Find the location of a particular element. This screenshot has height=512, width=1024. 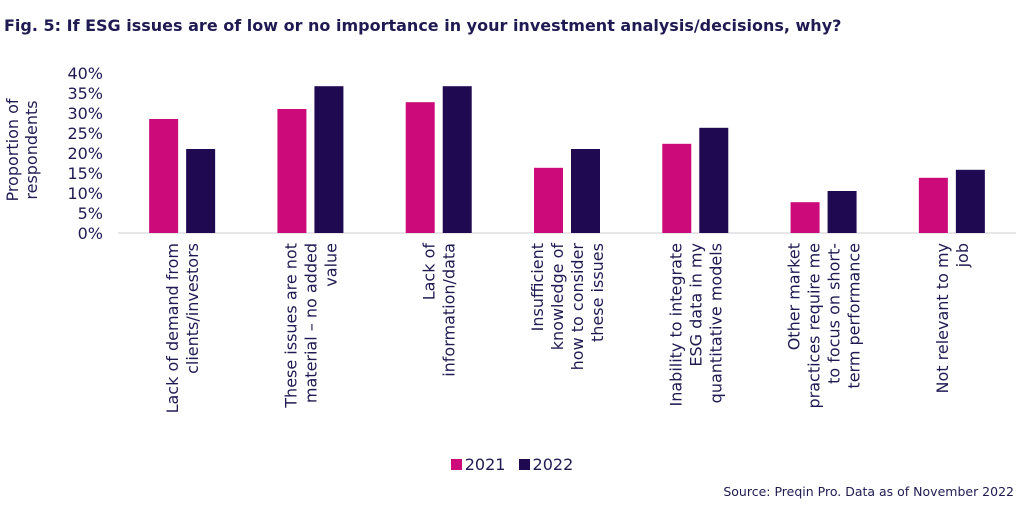

legend-item-2022: 2022 is located at coordinates (546, 464).